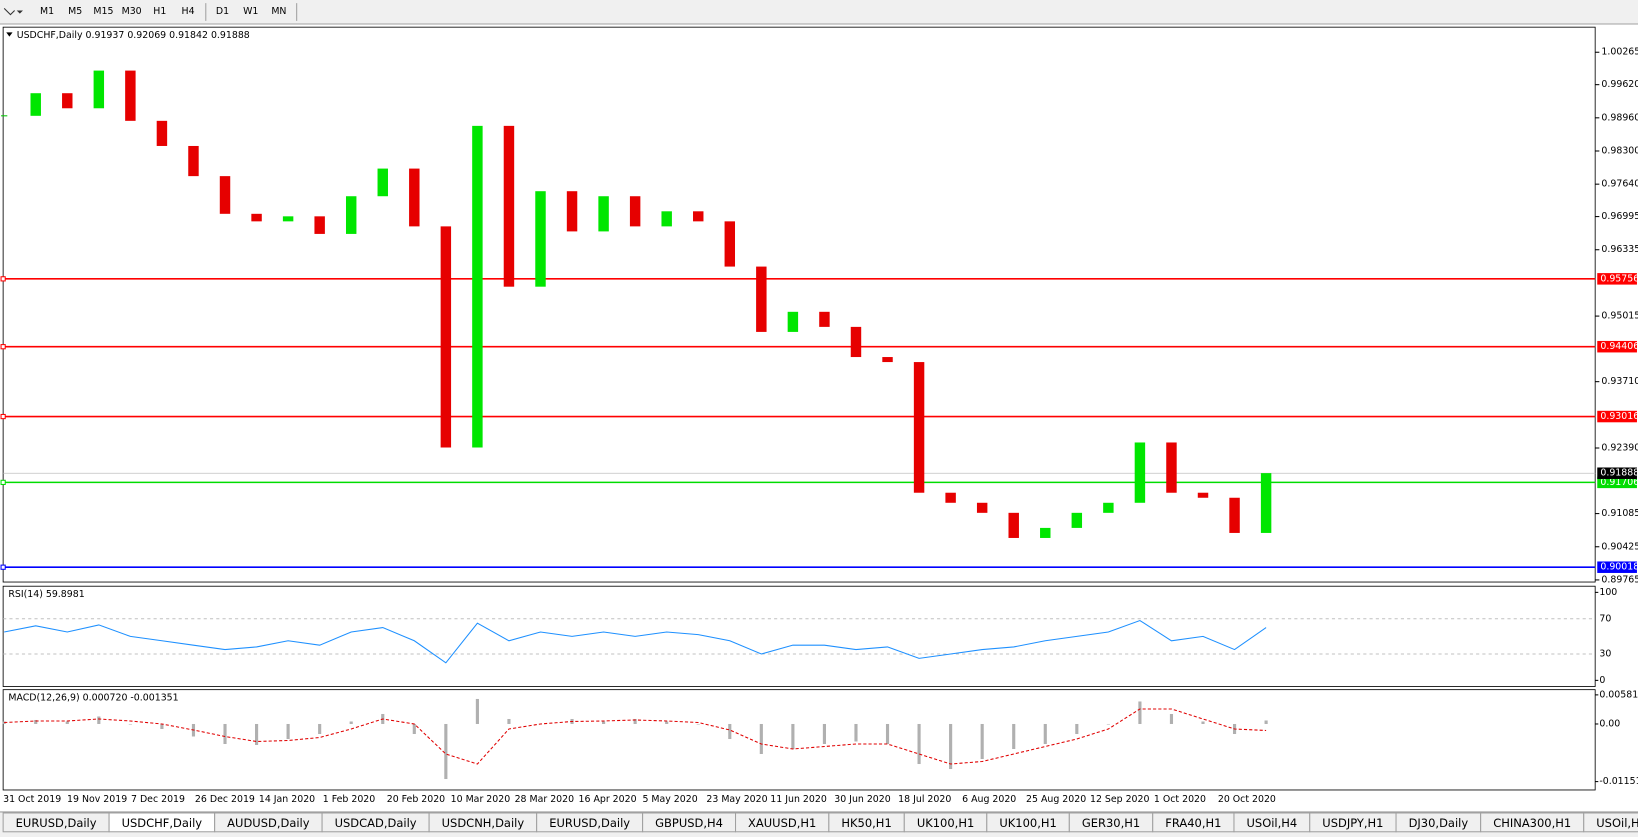  I want to click on x-date-label: 20 Oct 2020, so click(1247, 799).